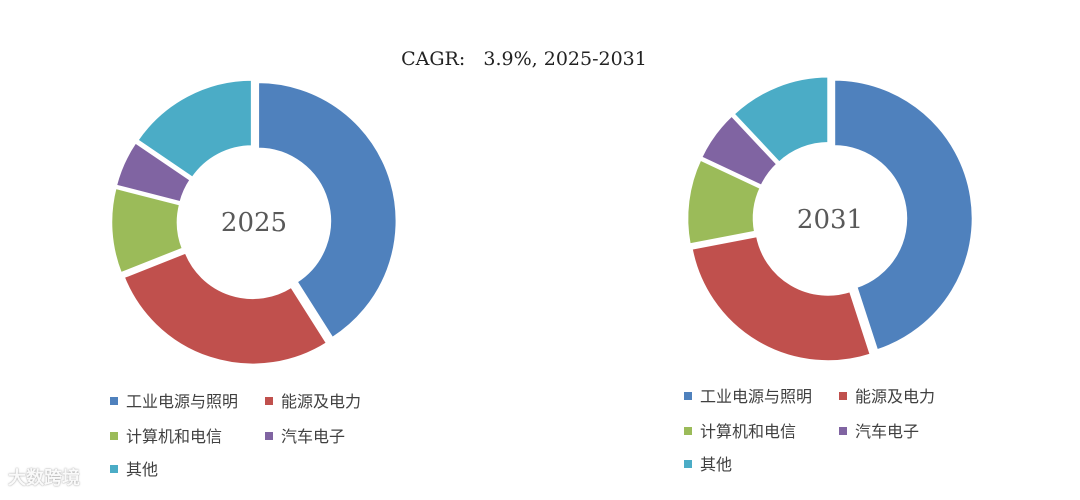 Image resolution: width=1080 pixels, height=500 pixels. What do you see at coordinates (524, 59) in the screenshot?
I see `chart-title: CAGR: 3.9%, 2025-2031` at bounding box center [524, 59].